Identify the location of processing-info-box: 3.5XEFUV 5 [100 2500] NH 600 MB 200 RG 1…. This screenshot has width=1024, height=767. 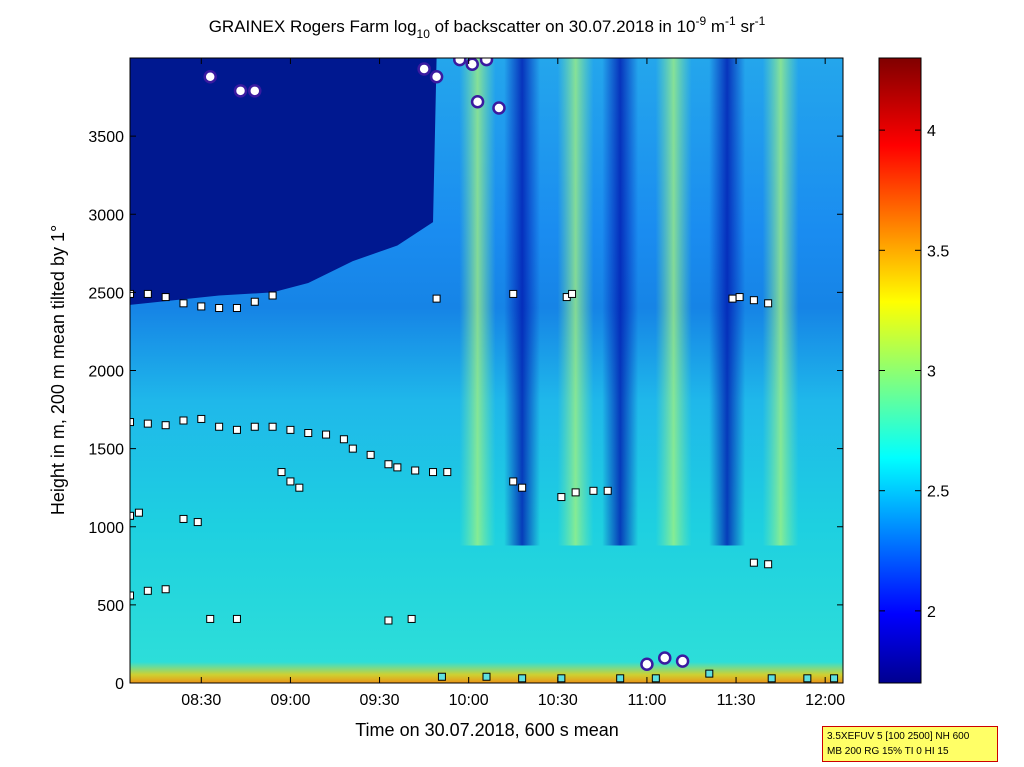
(910, 744).